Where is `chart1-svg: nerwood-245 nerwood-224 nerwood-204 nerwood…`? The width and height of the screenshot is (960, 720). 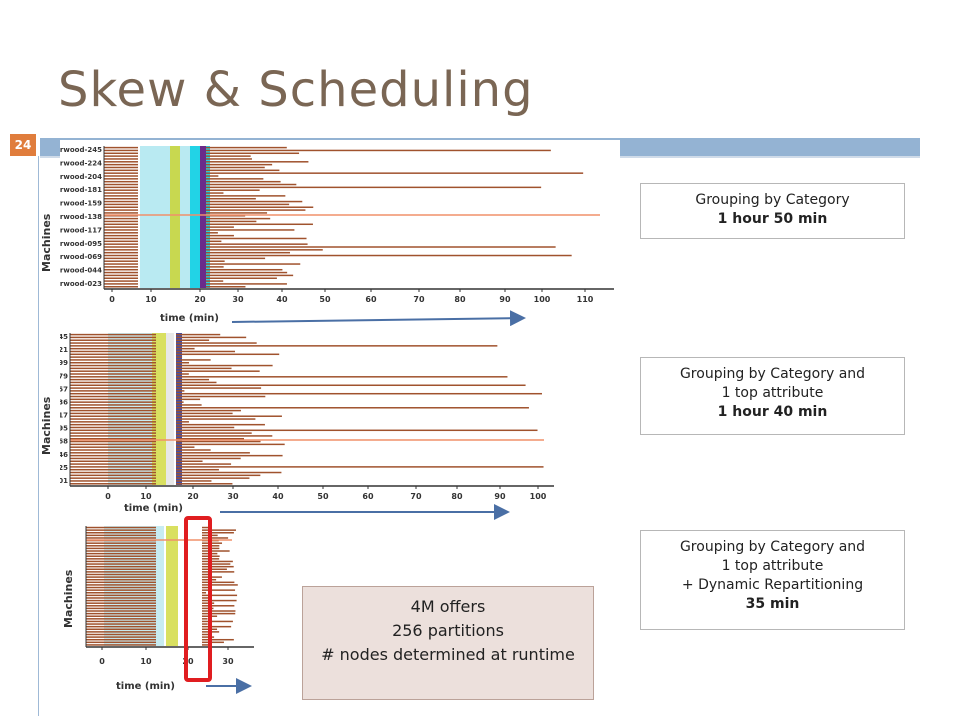
chart1-svg: nerwood-245 nerwood-224 nerwood-204 nerwood… is located at coordinates (337, 225).